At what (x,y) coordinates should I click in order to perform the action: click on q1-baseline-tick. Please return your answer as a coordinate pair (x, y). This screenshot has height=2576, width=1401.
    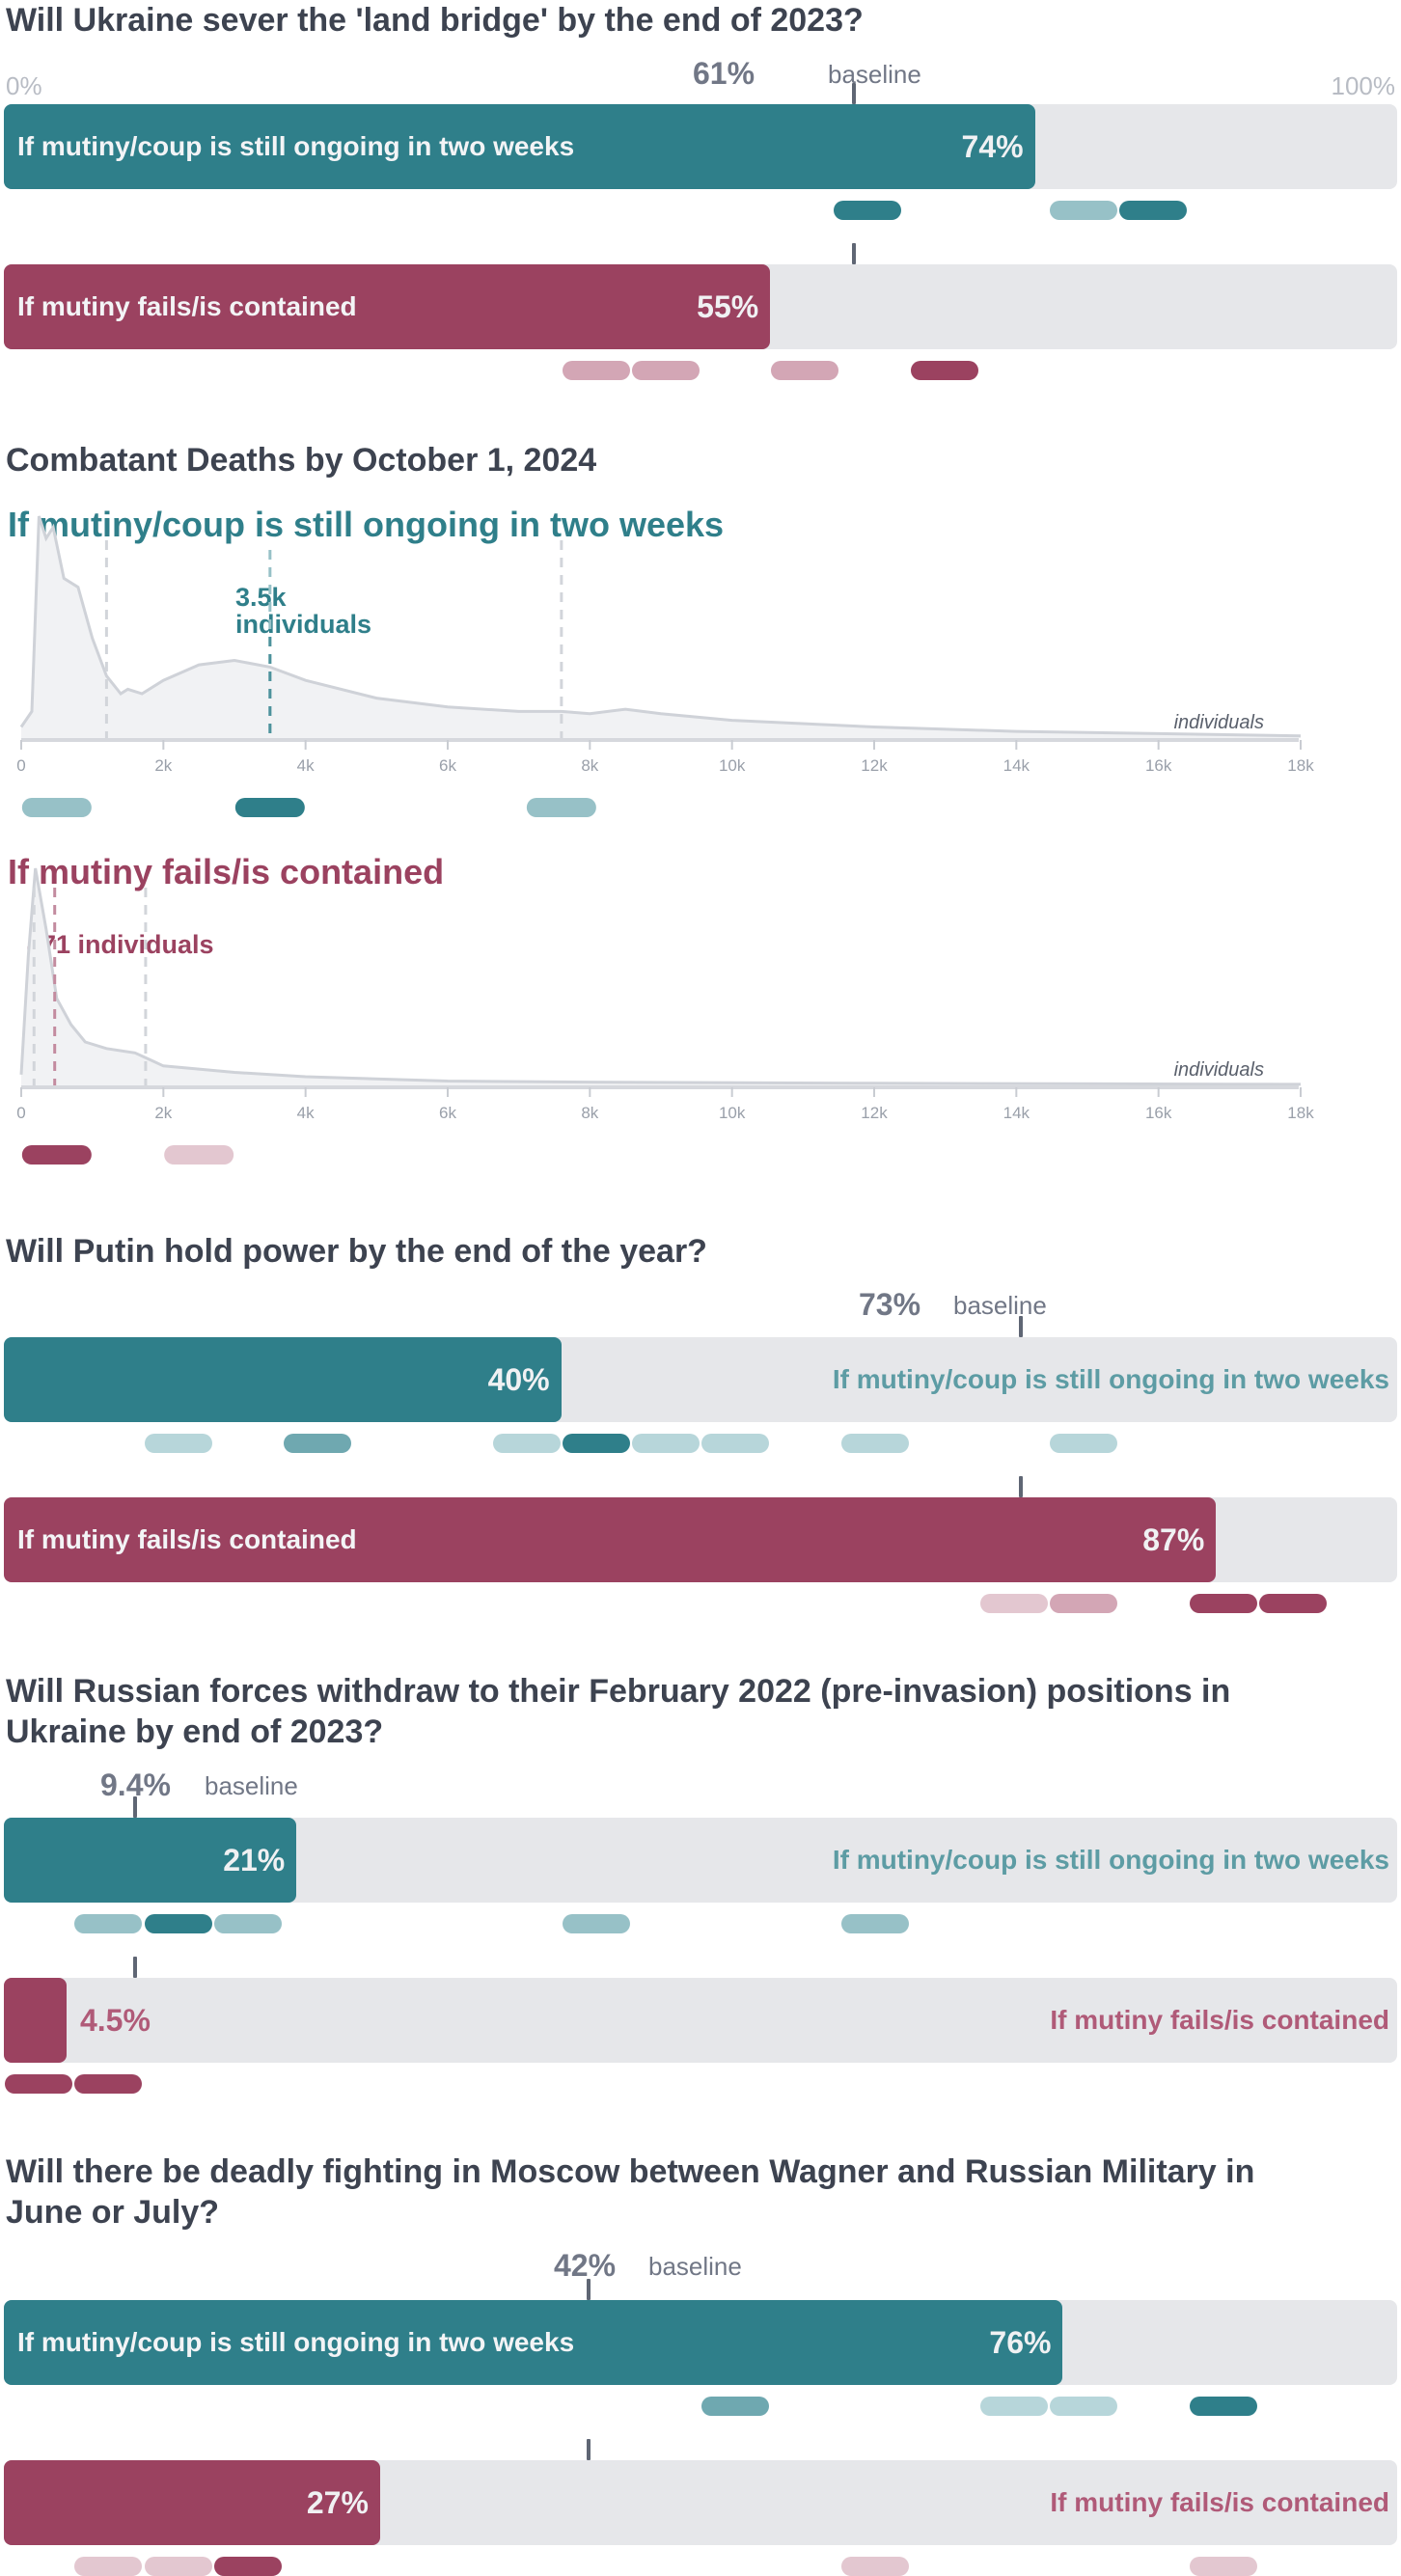
    Looking at the image, I should click on (853, 253).